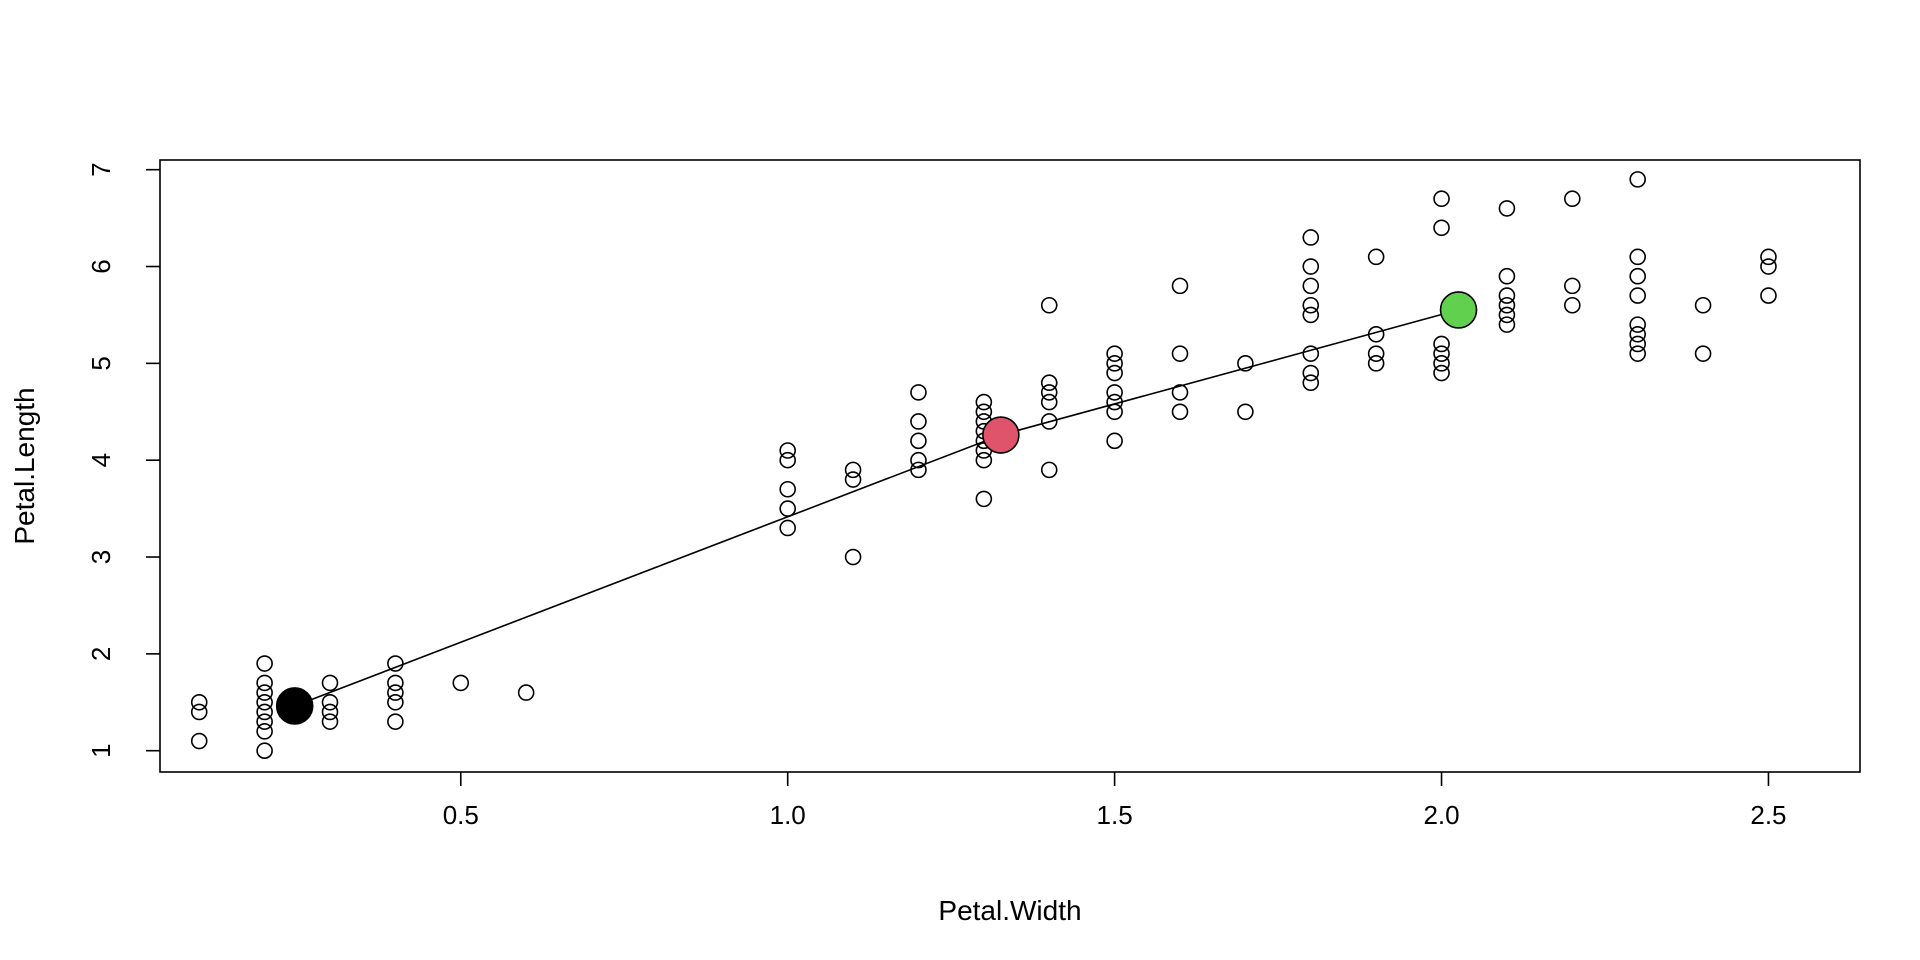 Image resolution: width=1920 pixels, height=960 pixels. I want to click on x-tick-label: 0.5, so click(461, 815).